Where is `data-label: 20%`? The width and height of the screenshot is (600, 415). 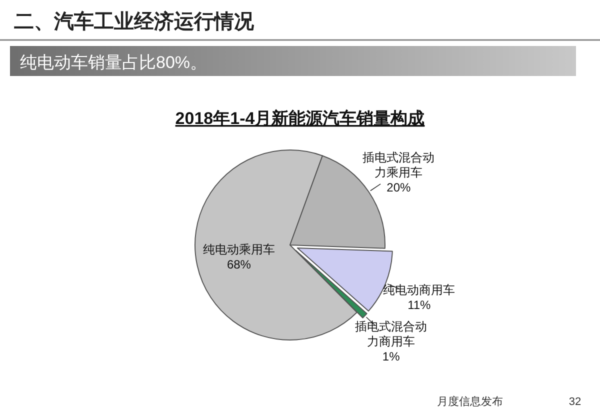 data-label: 20% is located at coordinates (399, 187).